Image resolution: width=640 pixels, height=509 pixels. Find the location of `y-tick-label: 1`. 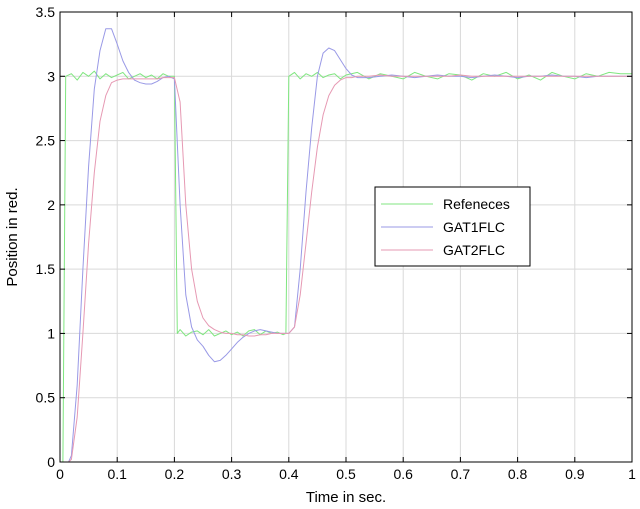

y-tick-label: 1 is located at coordinates (51, 333).